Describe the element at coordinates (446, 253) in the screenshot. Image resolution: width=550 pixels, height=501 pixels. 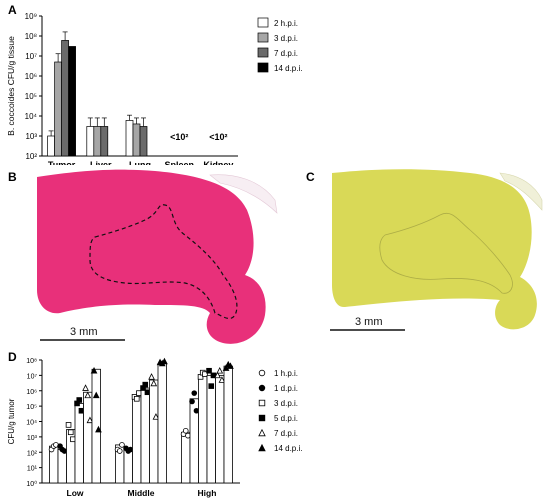
I see `tumor-region-shadow-c` at that location.